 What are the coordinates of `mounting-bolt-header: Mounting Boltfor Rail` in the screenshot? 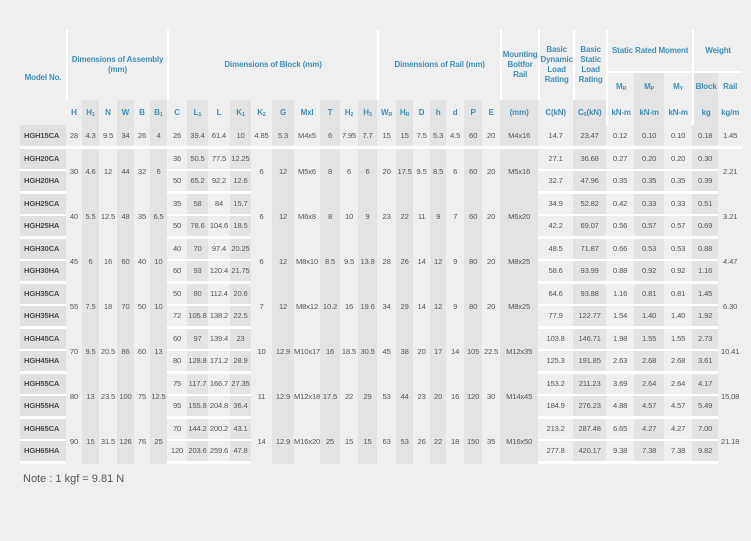 It's located at (519, 65).